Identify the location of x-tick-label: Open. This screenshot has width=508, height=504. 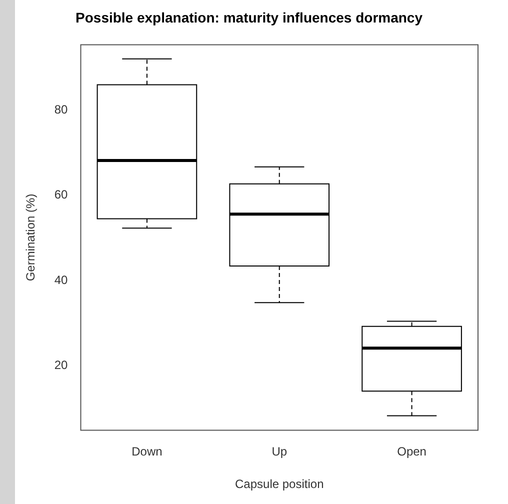
(411, 451).